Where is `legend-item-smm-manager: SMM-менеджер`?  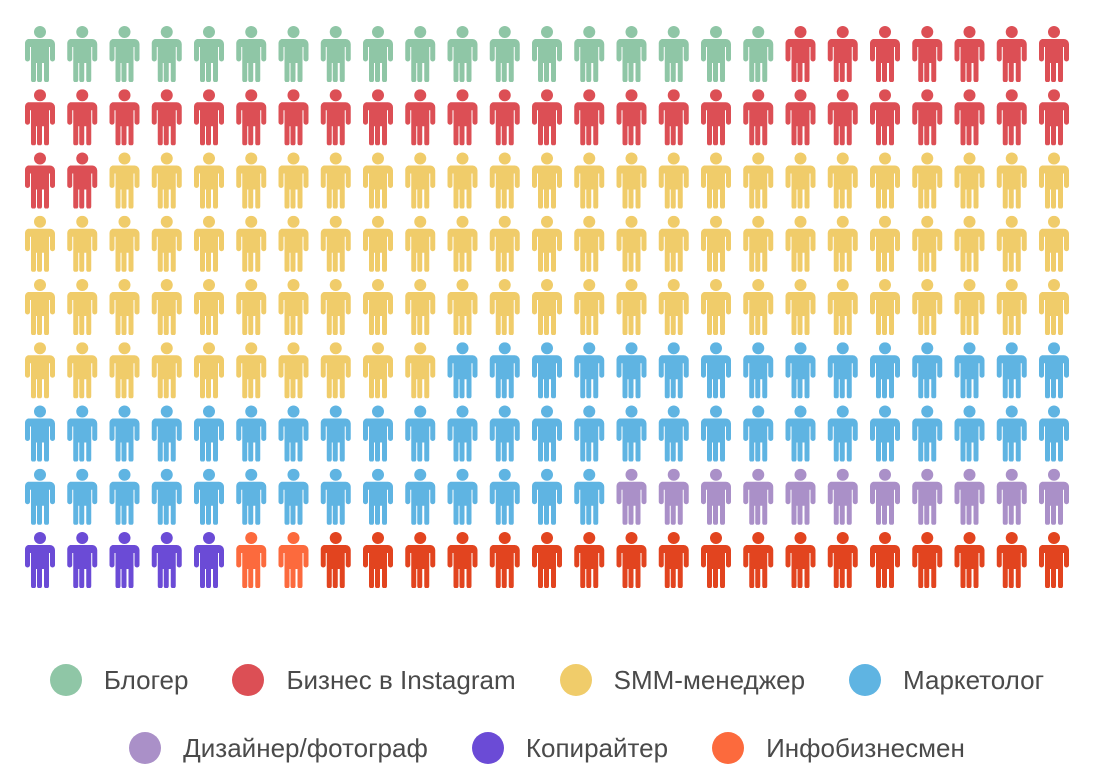 legend-item-smm-manager: SMM-менеджер is located at coordinates (682, 680).